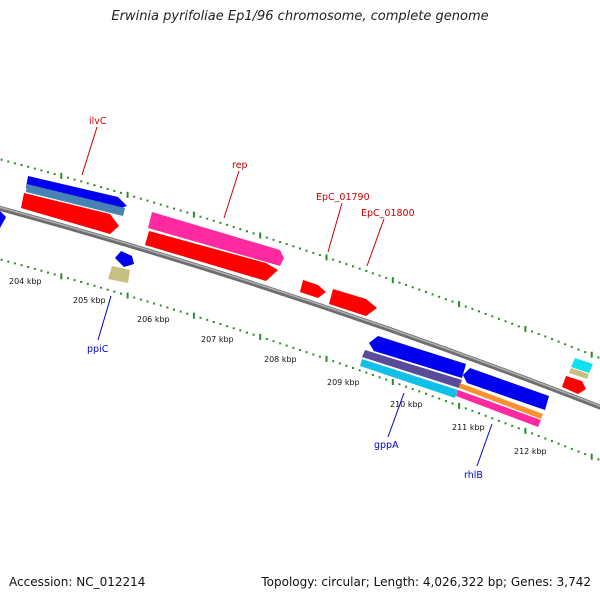  What do you see at coordinates (3, 219) in the screenshot?
I see `gene-left-edge-blue` at bounding box center [3, 219].